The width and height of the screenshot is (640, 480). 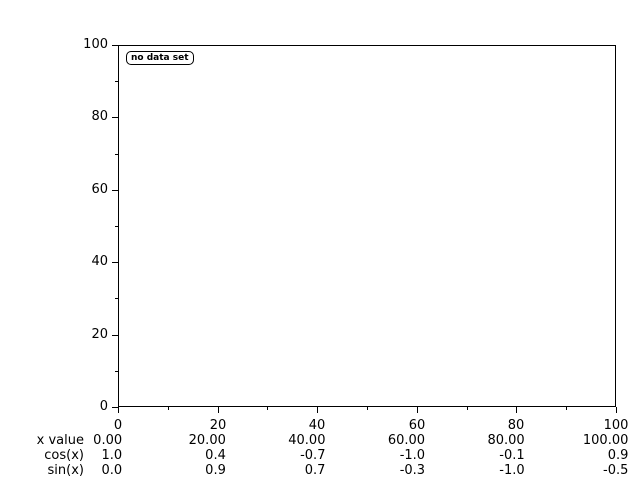 What do you see at coordinates (516, 425) in the screenshot?
I see `x-tick-label: 80` at bounding box center [516, 425].